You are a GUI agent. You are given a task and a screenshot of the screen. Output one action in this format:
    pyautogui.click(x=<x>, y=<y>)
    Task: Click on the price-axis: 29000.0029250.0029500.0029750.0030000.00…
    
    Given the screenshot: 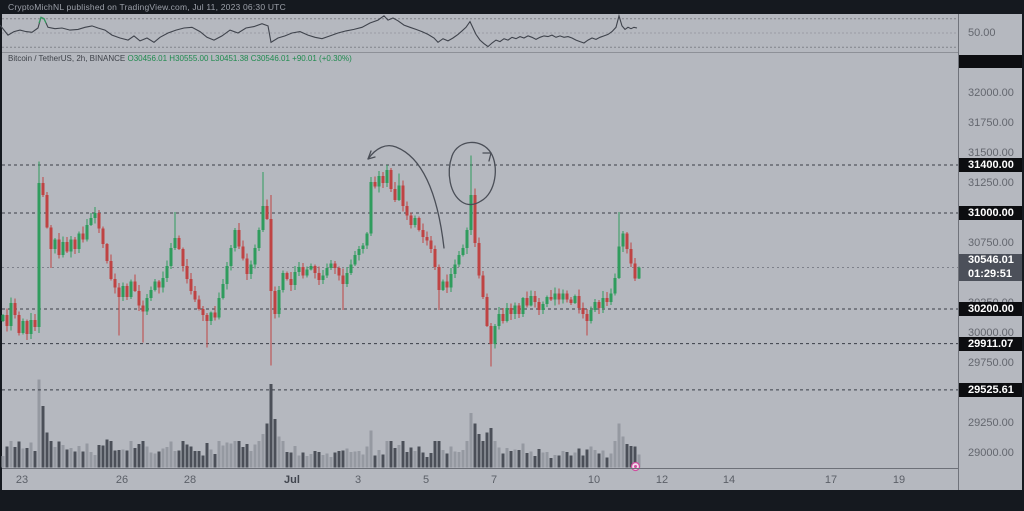 What is the action you would take?
    pyautogui.click(x=990, y=252)
    